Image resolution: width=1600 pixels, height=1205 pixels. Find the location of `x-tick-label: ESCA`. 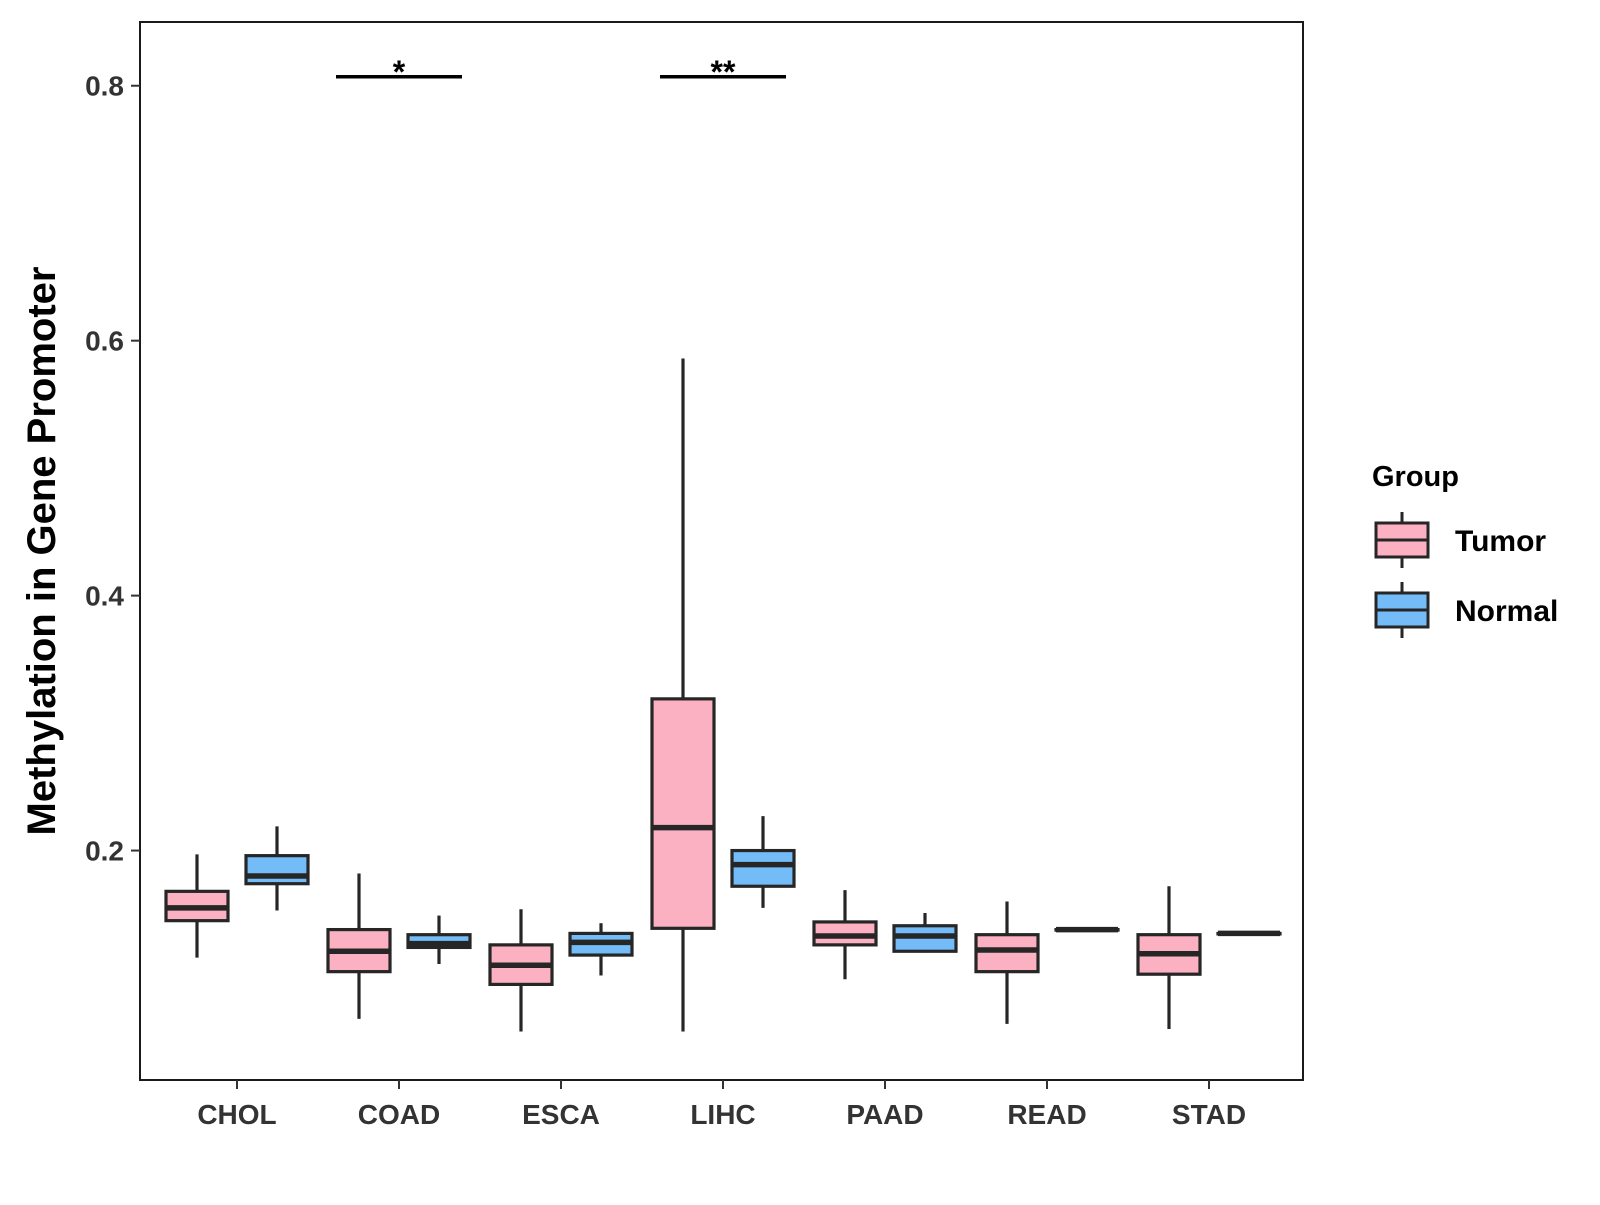

x-tick-label: ESCA is located at coordinates (561, 1114).